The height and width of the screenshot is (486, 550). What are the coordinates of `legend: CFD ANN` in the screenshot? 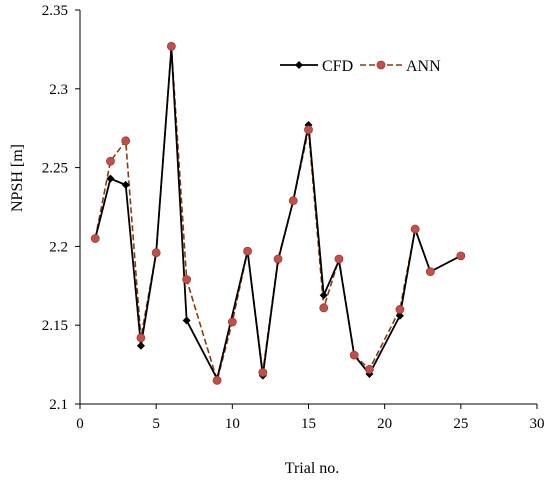 It's located at (360, 66).